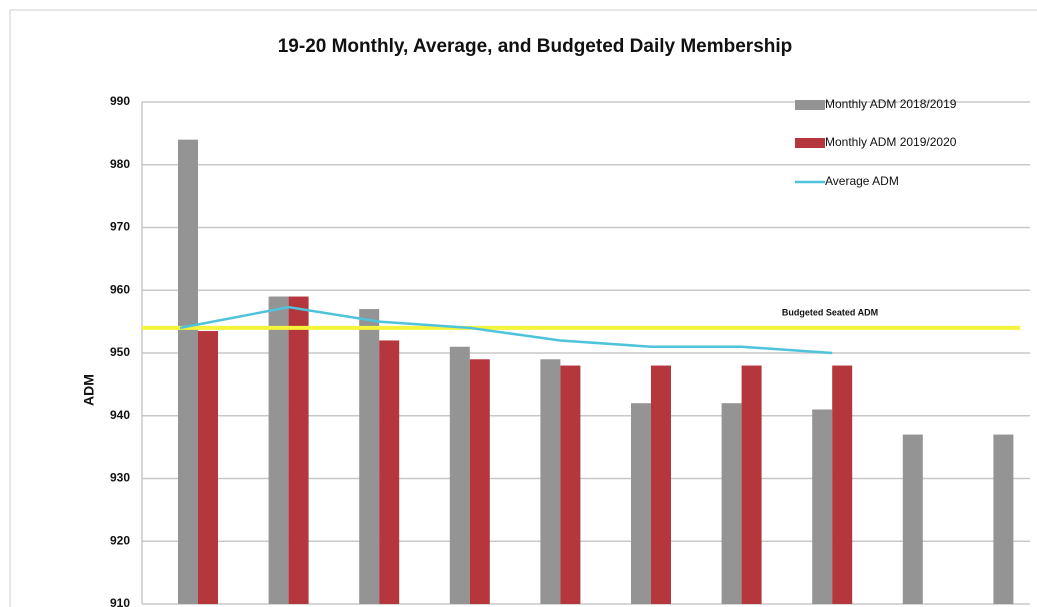 The width and height of the screenshot is (1037, 607). What do you see at coordinates (120, 478) in the screenshot?
I see `y-tick-label: 930` at bounding box center [120, 478].